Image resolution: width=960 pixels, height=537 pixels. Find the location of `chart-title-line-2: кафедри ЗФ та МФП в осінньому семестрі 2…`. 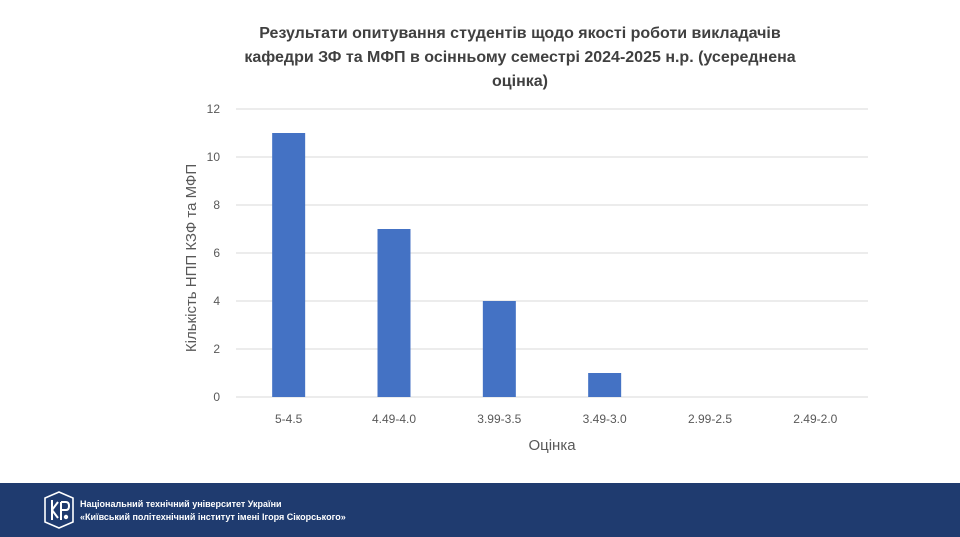

chart-title-line-2: кафедри ЗФ та МФП в осінньому семестрі 2… is located at coordinates (520, 57).